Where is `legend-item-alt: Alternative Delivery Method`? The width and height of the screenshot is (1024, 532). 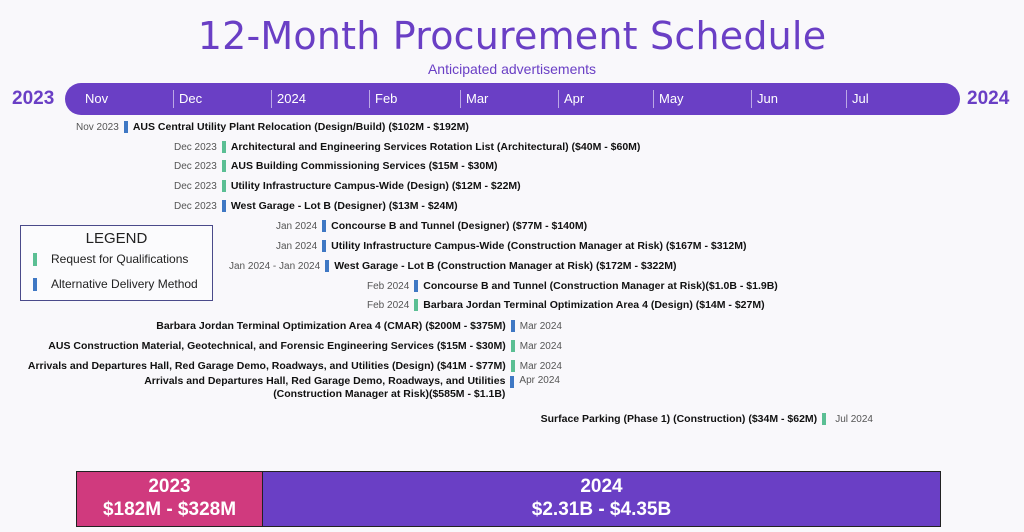
legend-item-alt: Alternative Delivery Method is located at coordinates (115, 284).